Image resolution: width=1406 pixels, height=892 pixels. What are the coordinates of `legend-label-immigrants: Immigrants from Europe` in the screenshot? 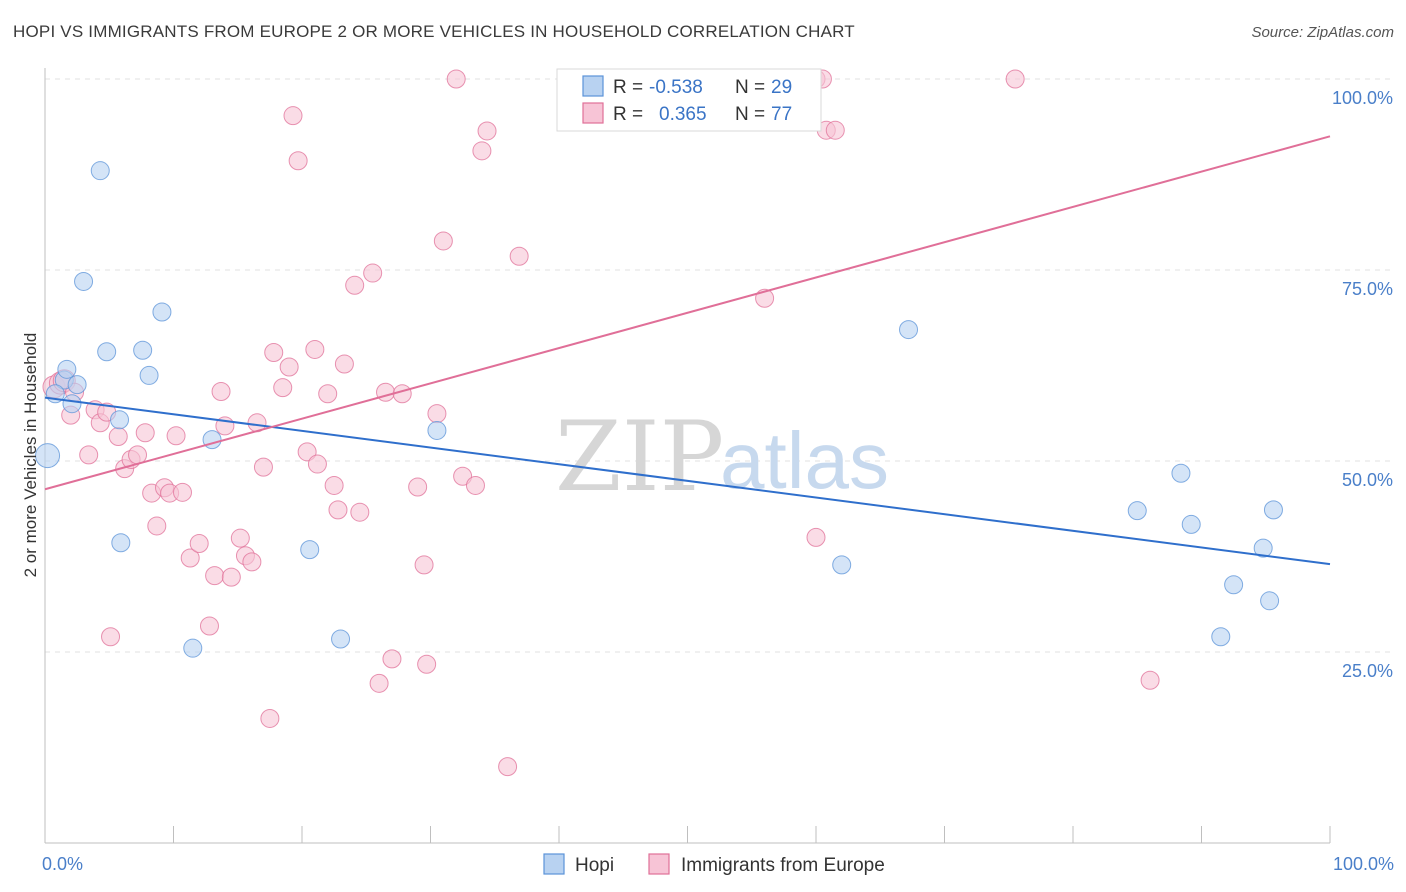 It's located at (783, 865).